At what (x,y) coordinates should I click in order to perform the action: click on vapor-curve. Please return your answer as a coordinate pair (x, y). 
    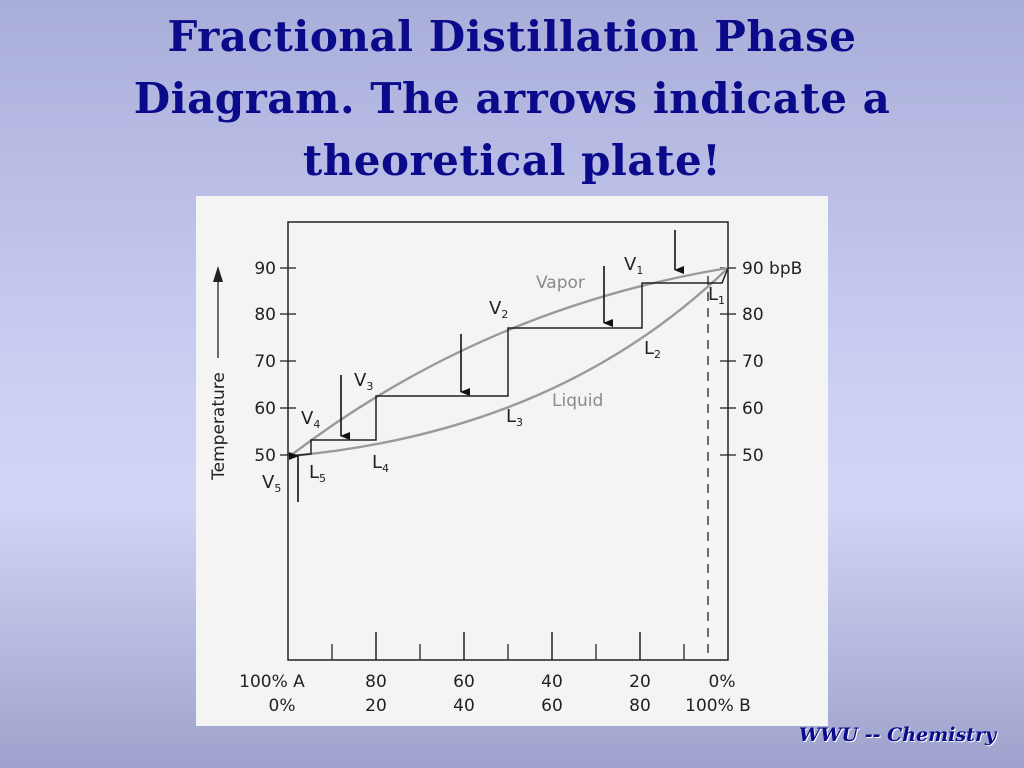
    Looking at the image, I should click on (509, 361).